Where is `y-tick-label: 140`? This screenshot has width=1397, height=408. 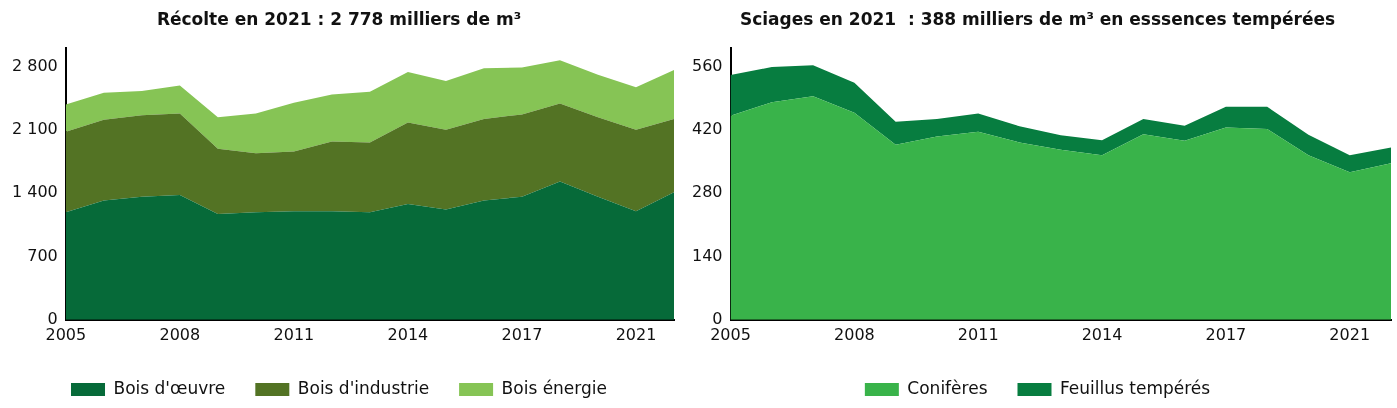 y-tick-label: 140 is located at coordinates (707, 255).